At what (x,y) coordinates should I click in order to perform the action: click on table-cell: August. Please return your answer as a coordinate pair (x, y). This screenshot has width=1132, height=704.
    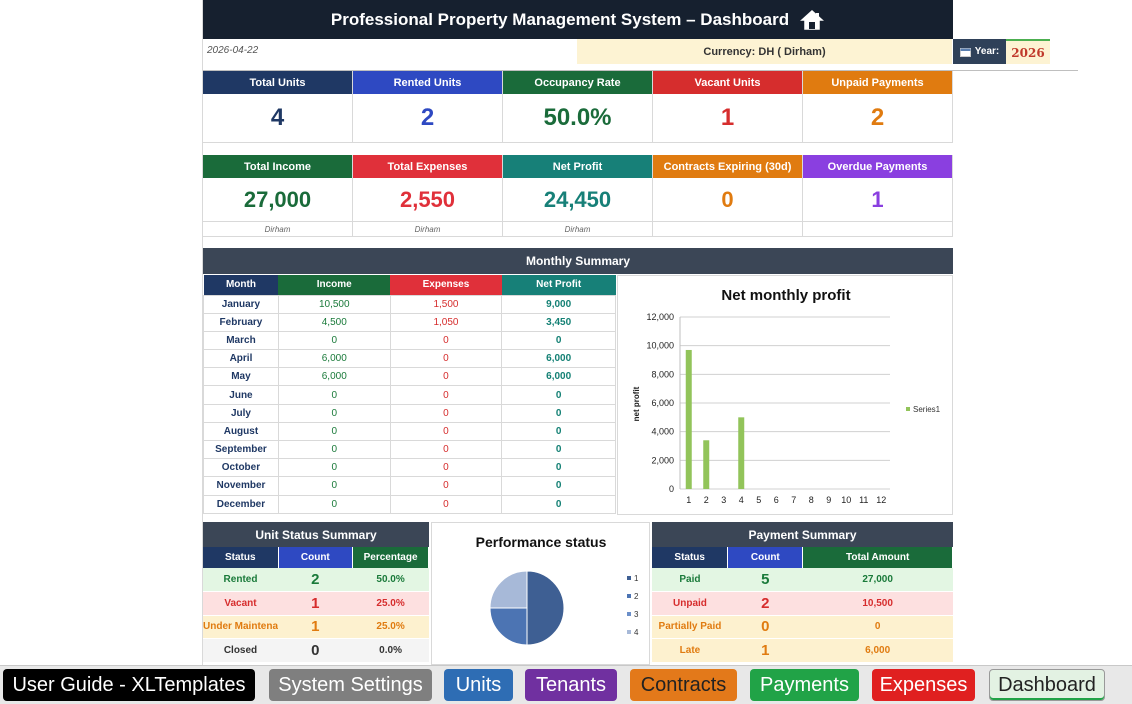
    Looking at the image, I should click on (241, 431).